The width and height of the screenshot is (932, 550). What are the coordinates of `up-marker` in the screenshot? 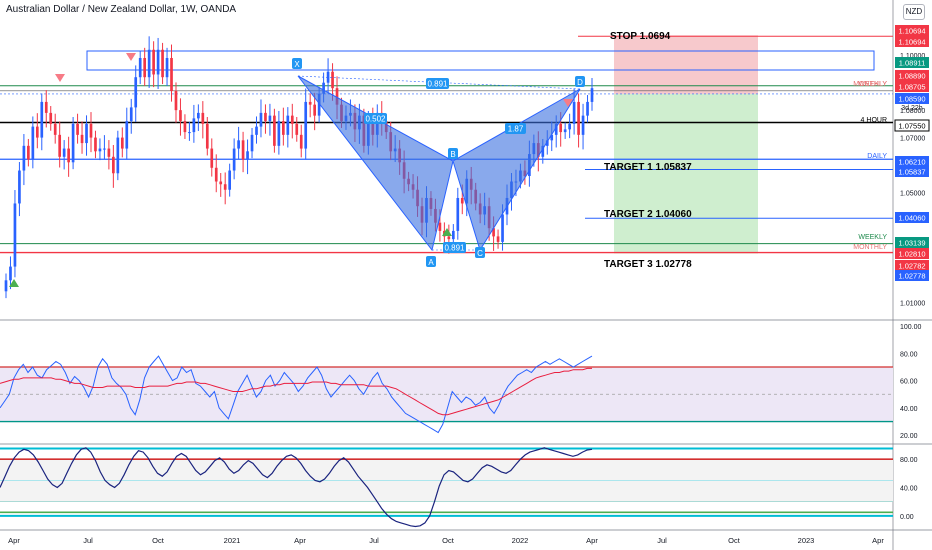 It's located at (14, 283).